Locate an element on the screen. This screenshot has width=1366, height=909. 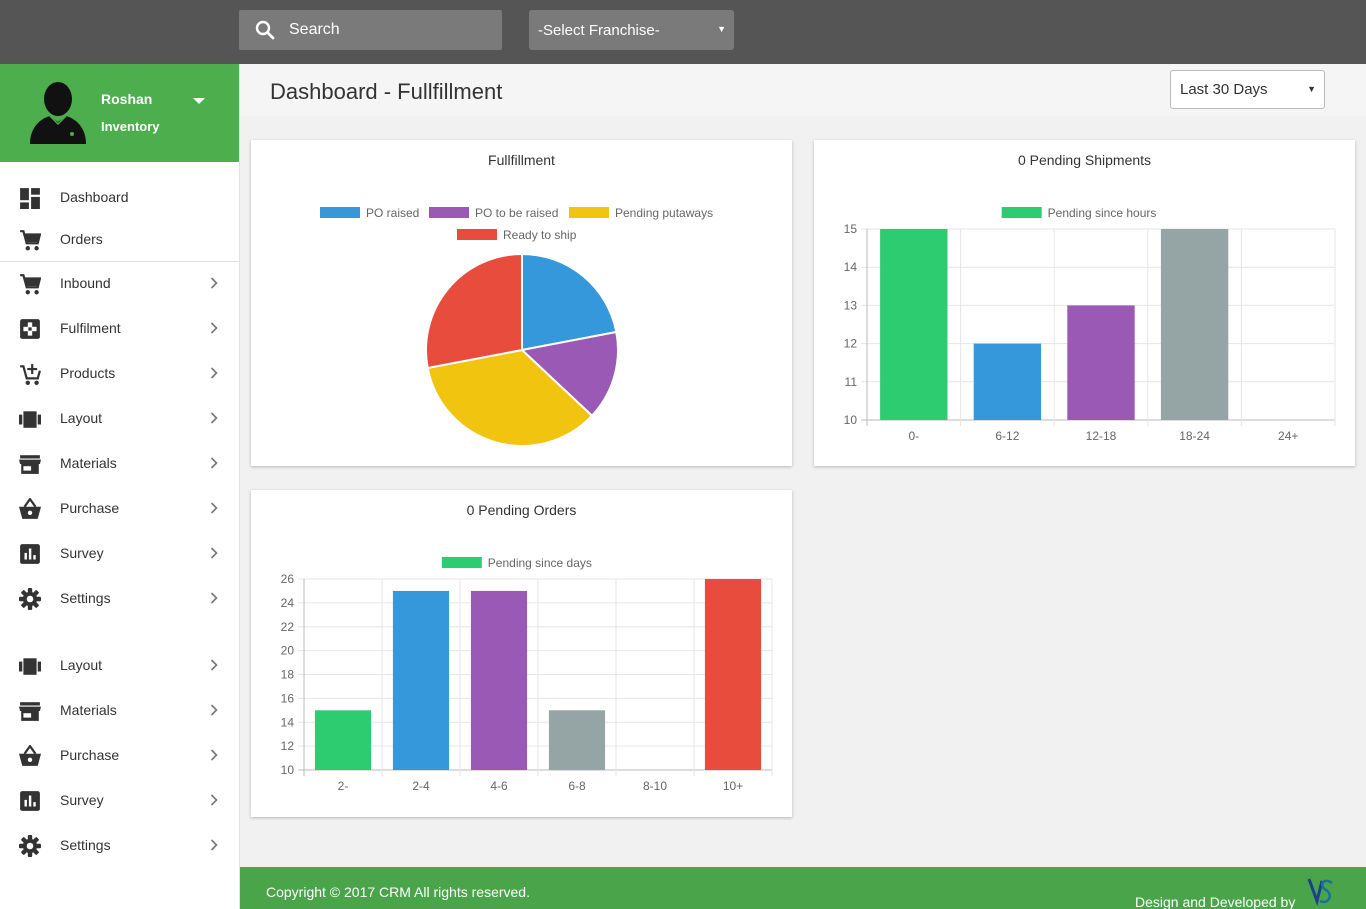
legend-label: PO raised is located at coordinates (392, 213).